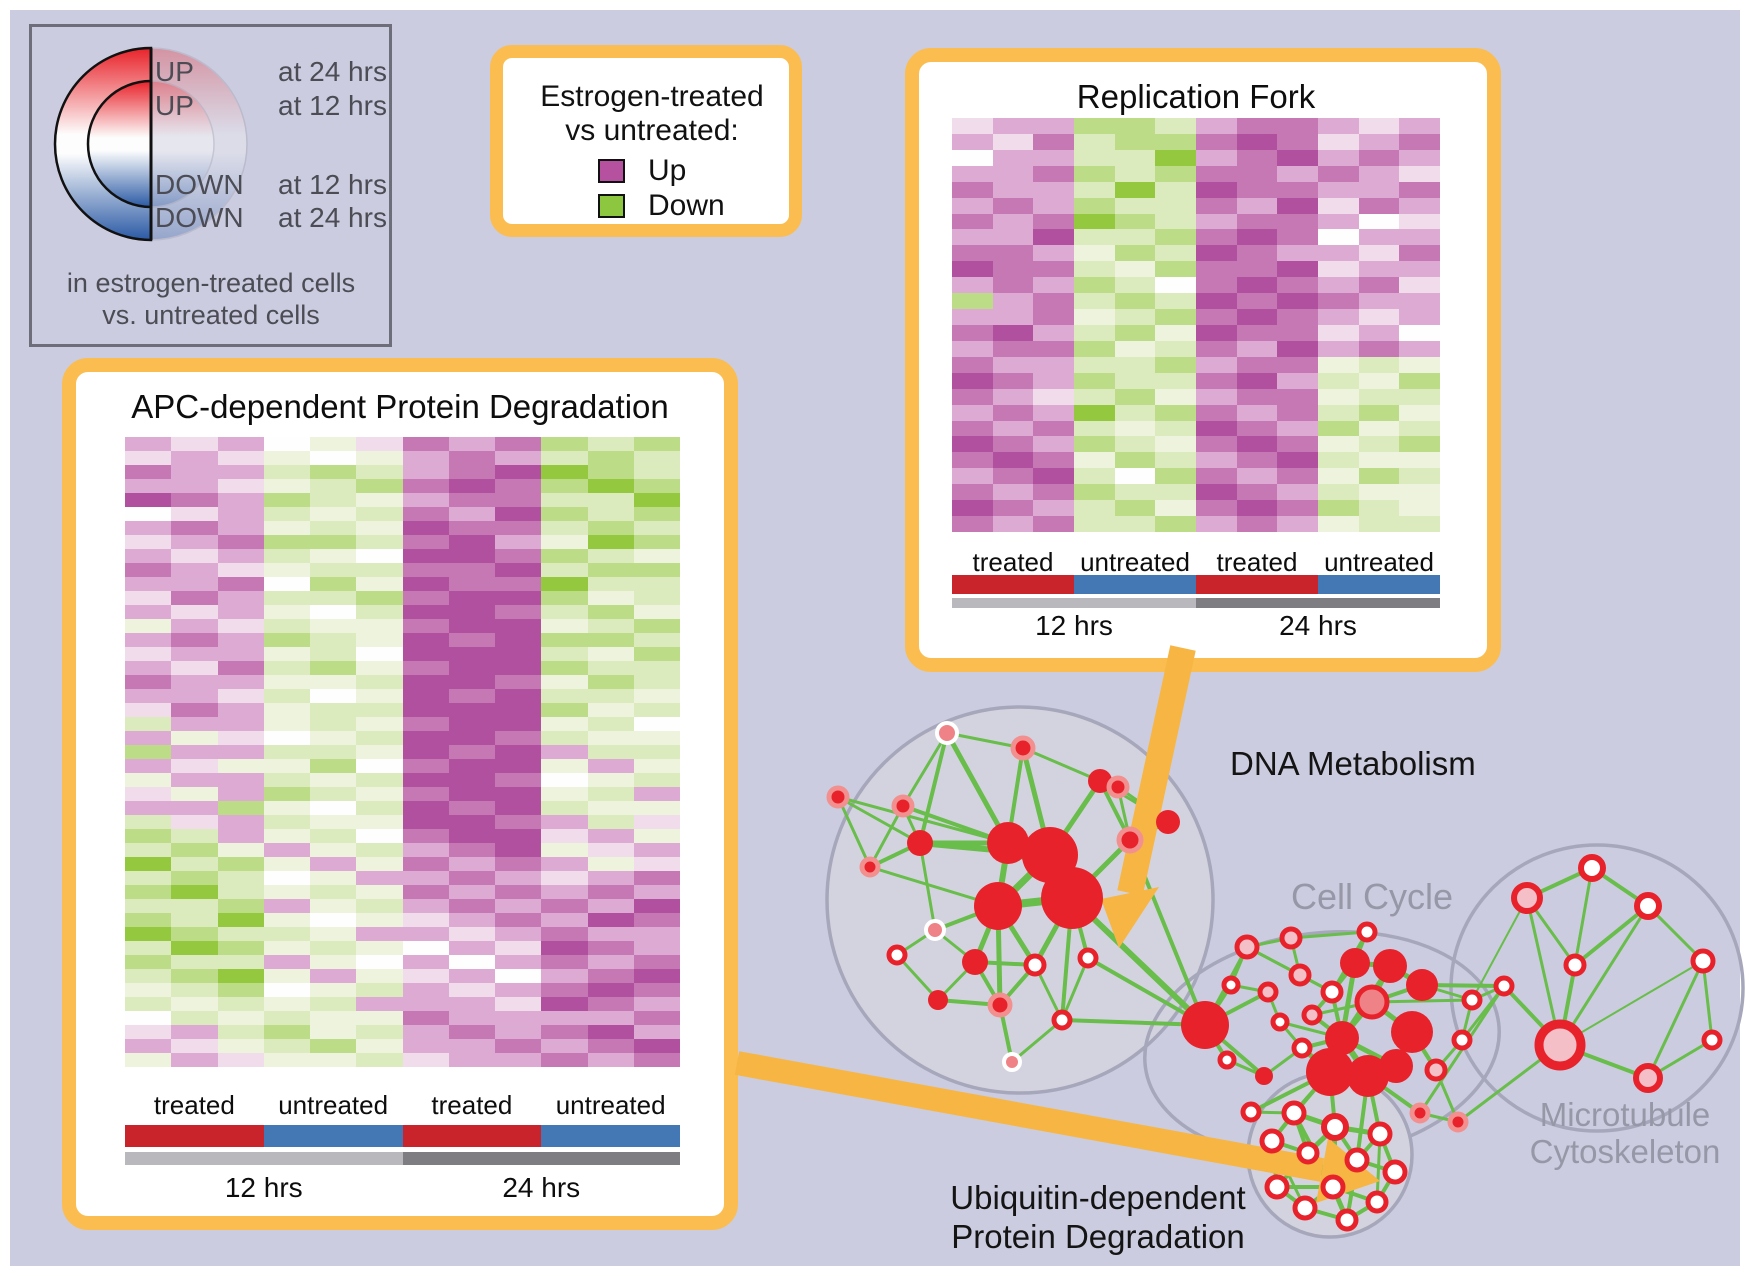  Describe the element at coordinates (196, 72) in the screenshot. I see `ring-legend-row: UP at 24 hrs` at that location.